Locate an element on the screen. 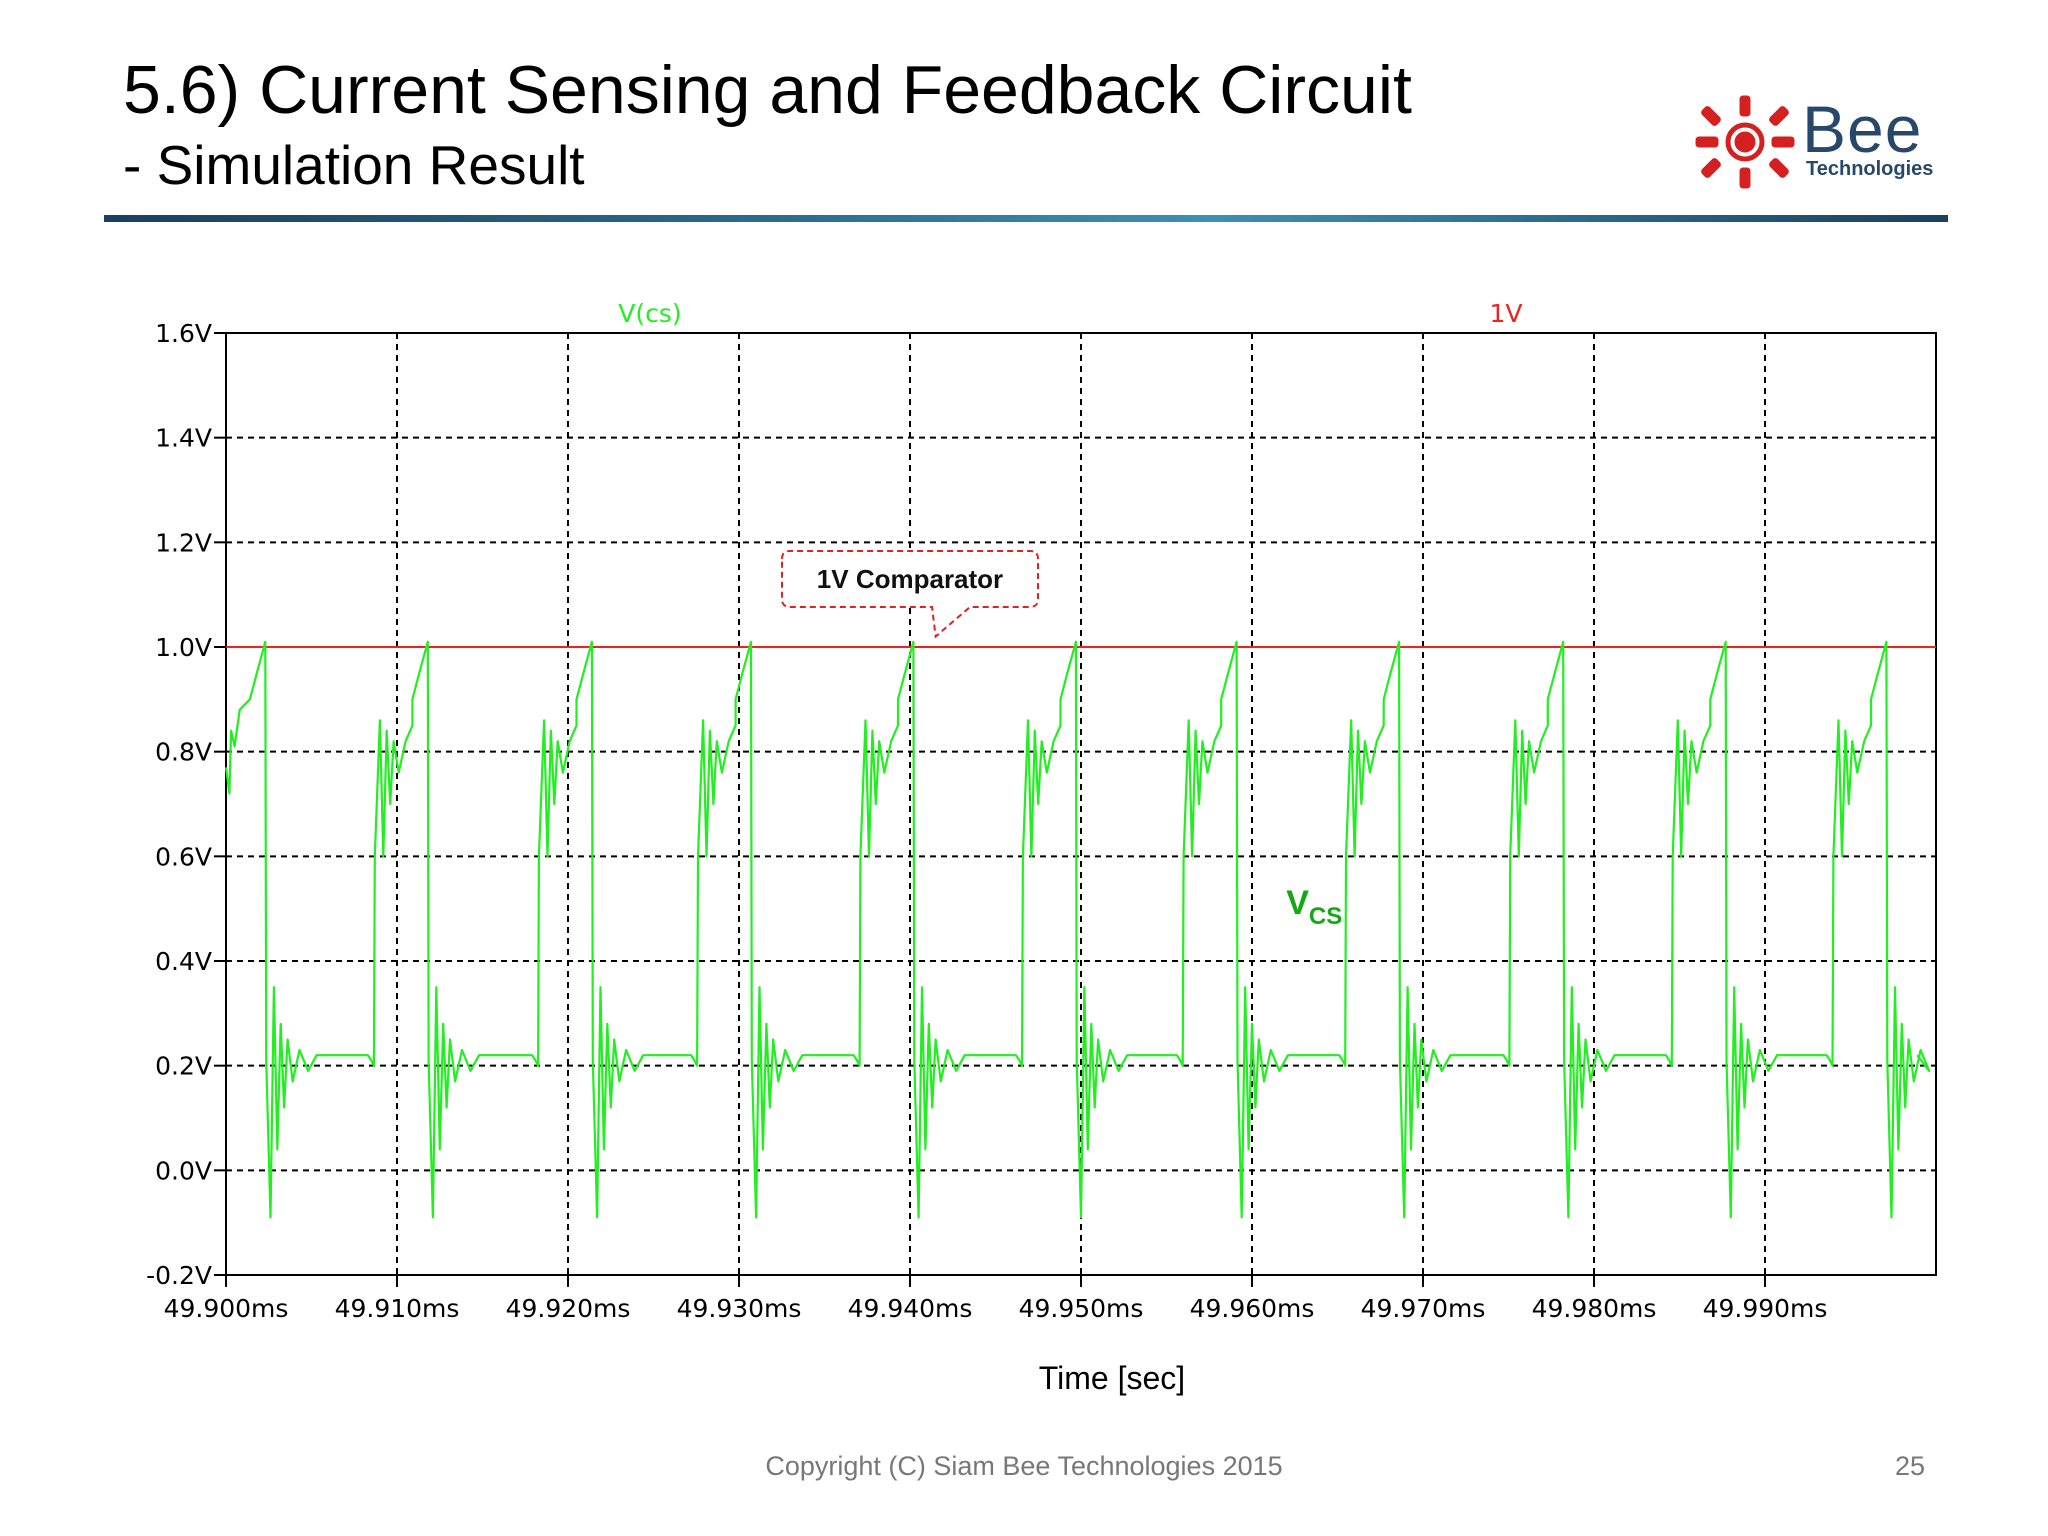 This screenshot has height=1536, width=2048. x-tick-label: 49.970ms is located at coordinates (1423, 1308).